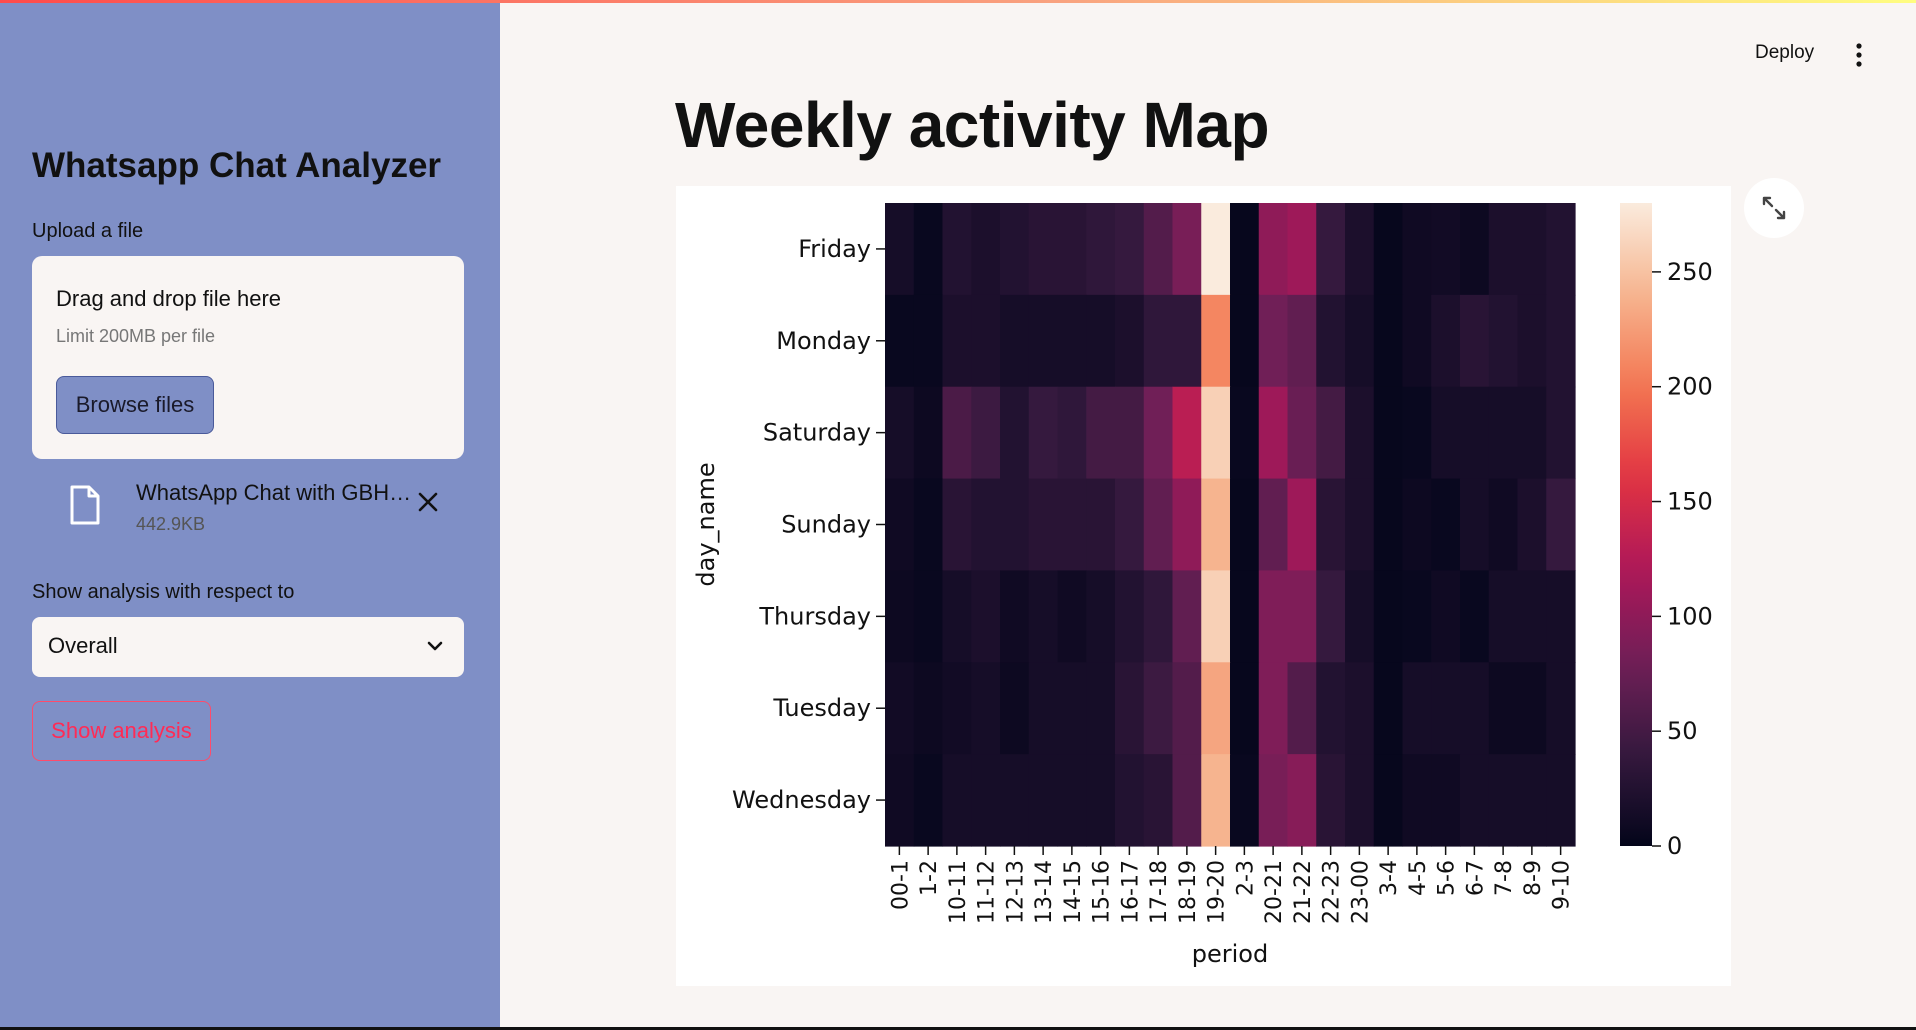  I want to click on colorbar-tick-label: 0, so click(1674, 846).